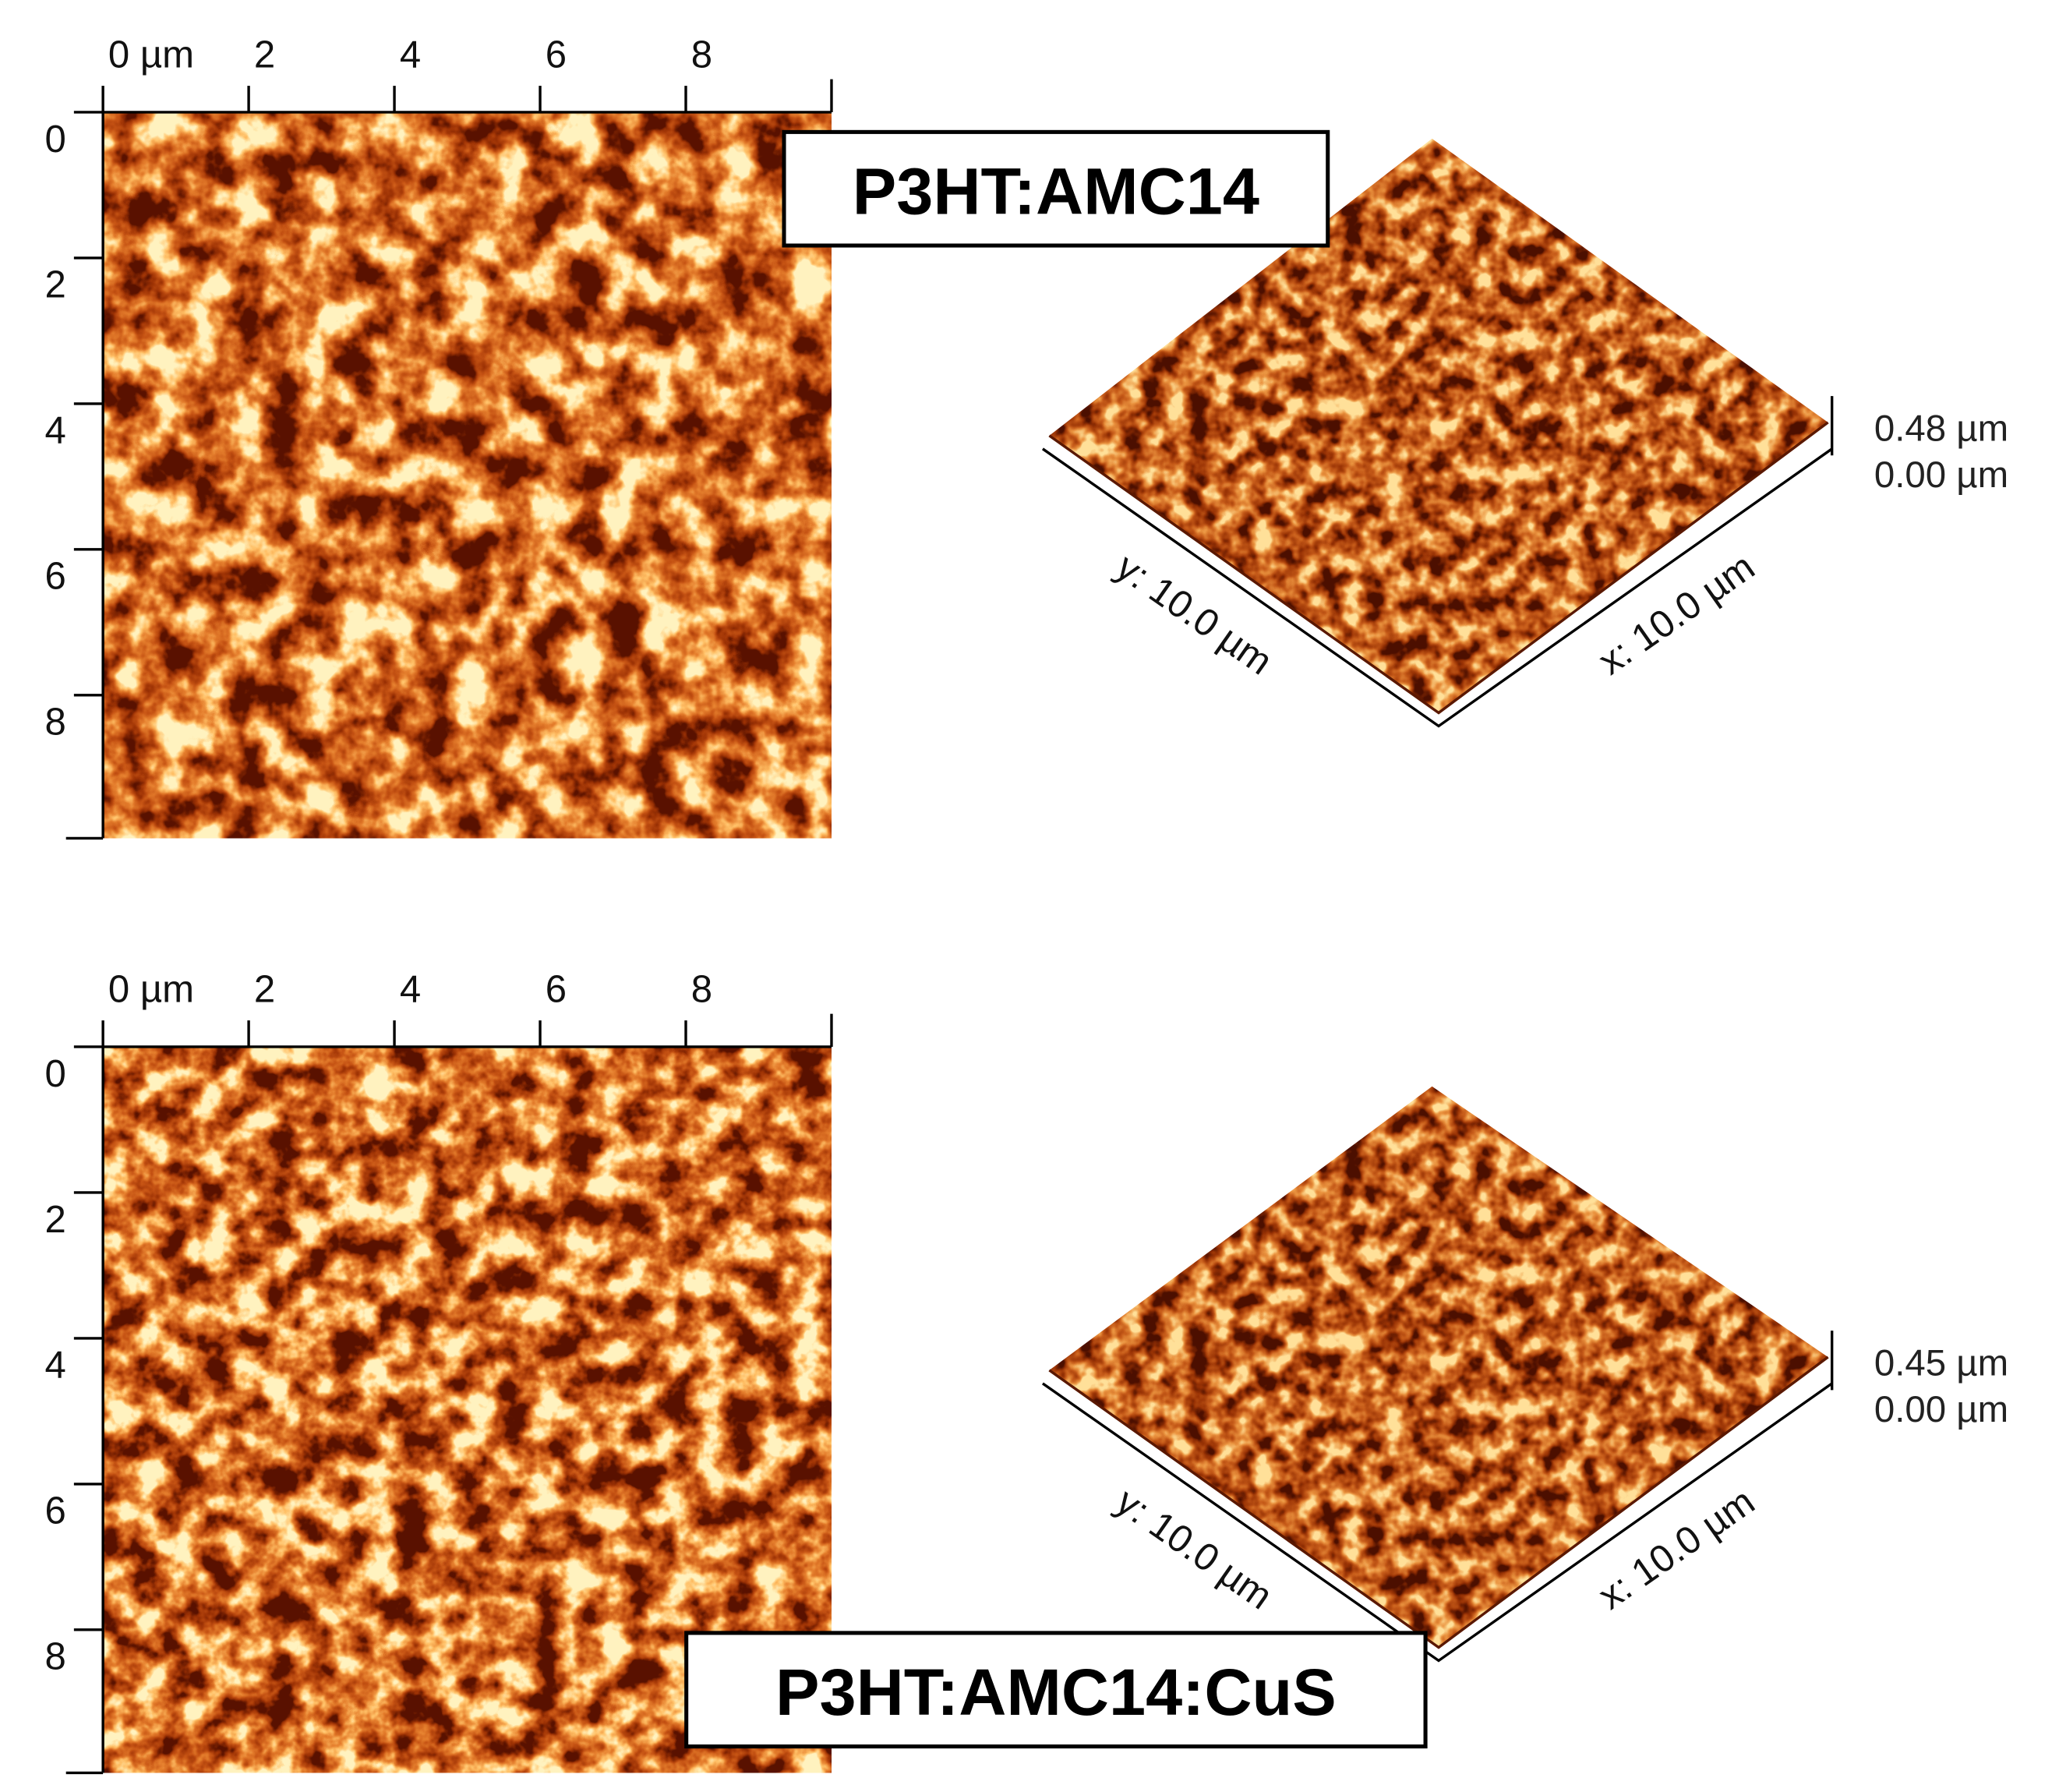  I want to click on sample-title: P3HT:AMC14, so click(1056, 191).